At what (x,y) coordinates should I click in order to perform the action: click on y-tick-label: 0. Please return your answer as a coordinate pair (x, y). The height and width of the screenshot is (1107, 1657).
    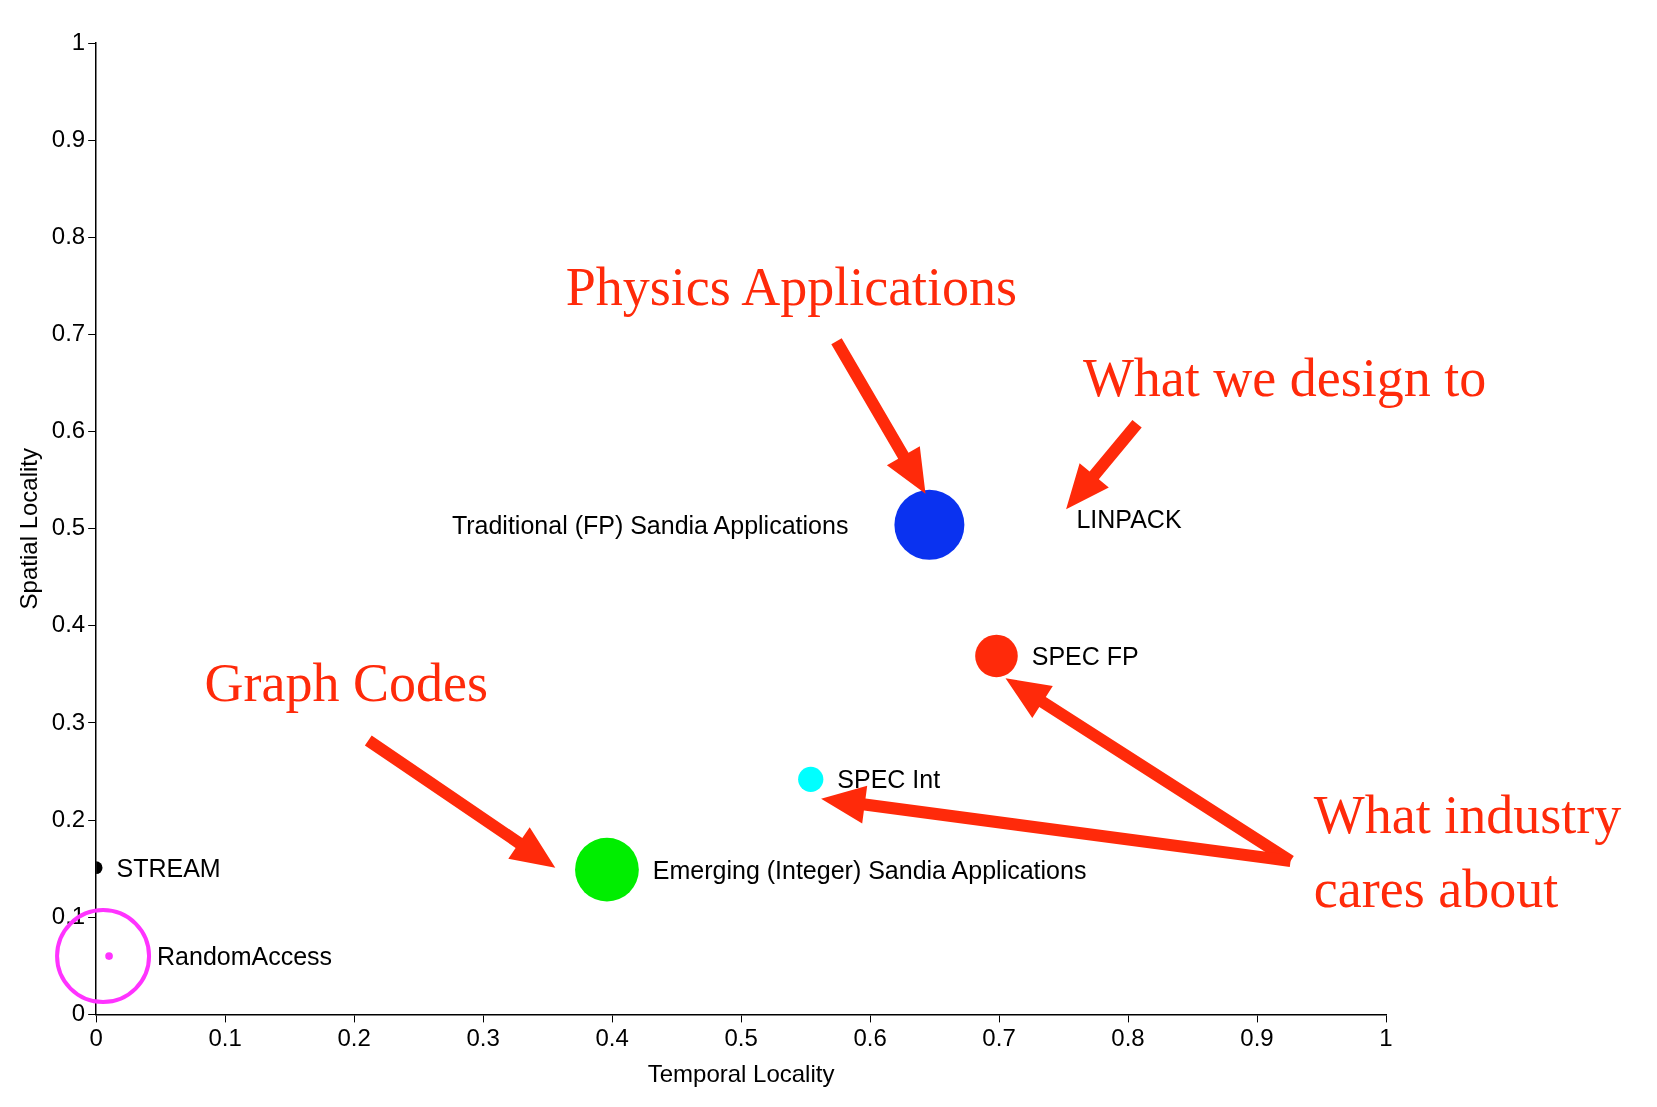
    Looking at the image, I should click on (78, 1013).